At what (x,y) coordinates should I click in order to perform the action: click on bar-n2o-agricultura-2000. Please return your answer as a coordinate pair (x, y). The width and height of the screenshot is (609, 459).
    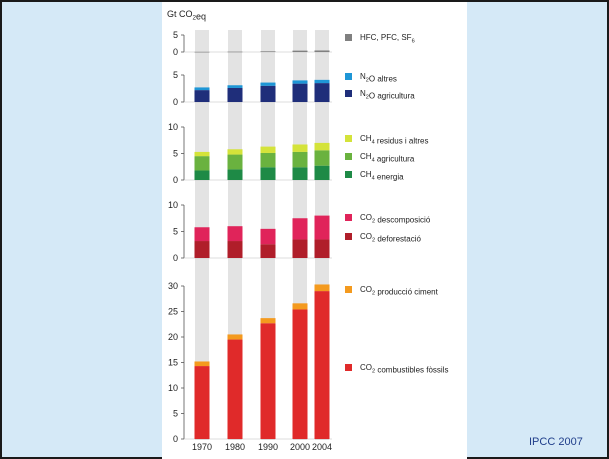
    Looking at the image, I should click on (300, 92).